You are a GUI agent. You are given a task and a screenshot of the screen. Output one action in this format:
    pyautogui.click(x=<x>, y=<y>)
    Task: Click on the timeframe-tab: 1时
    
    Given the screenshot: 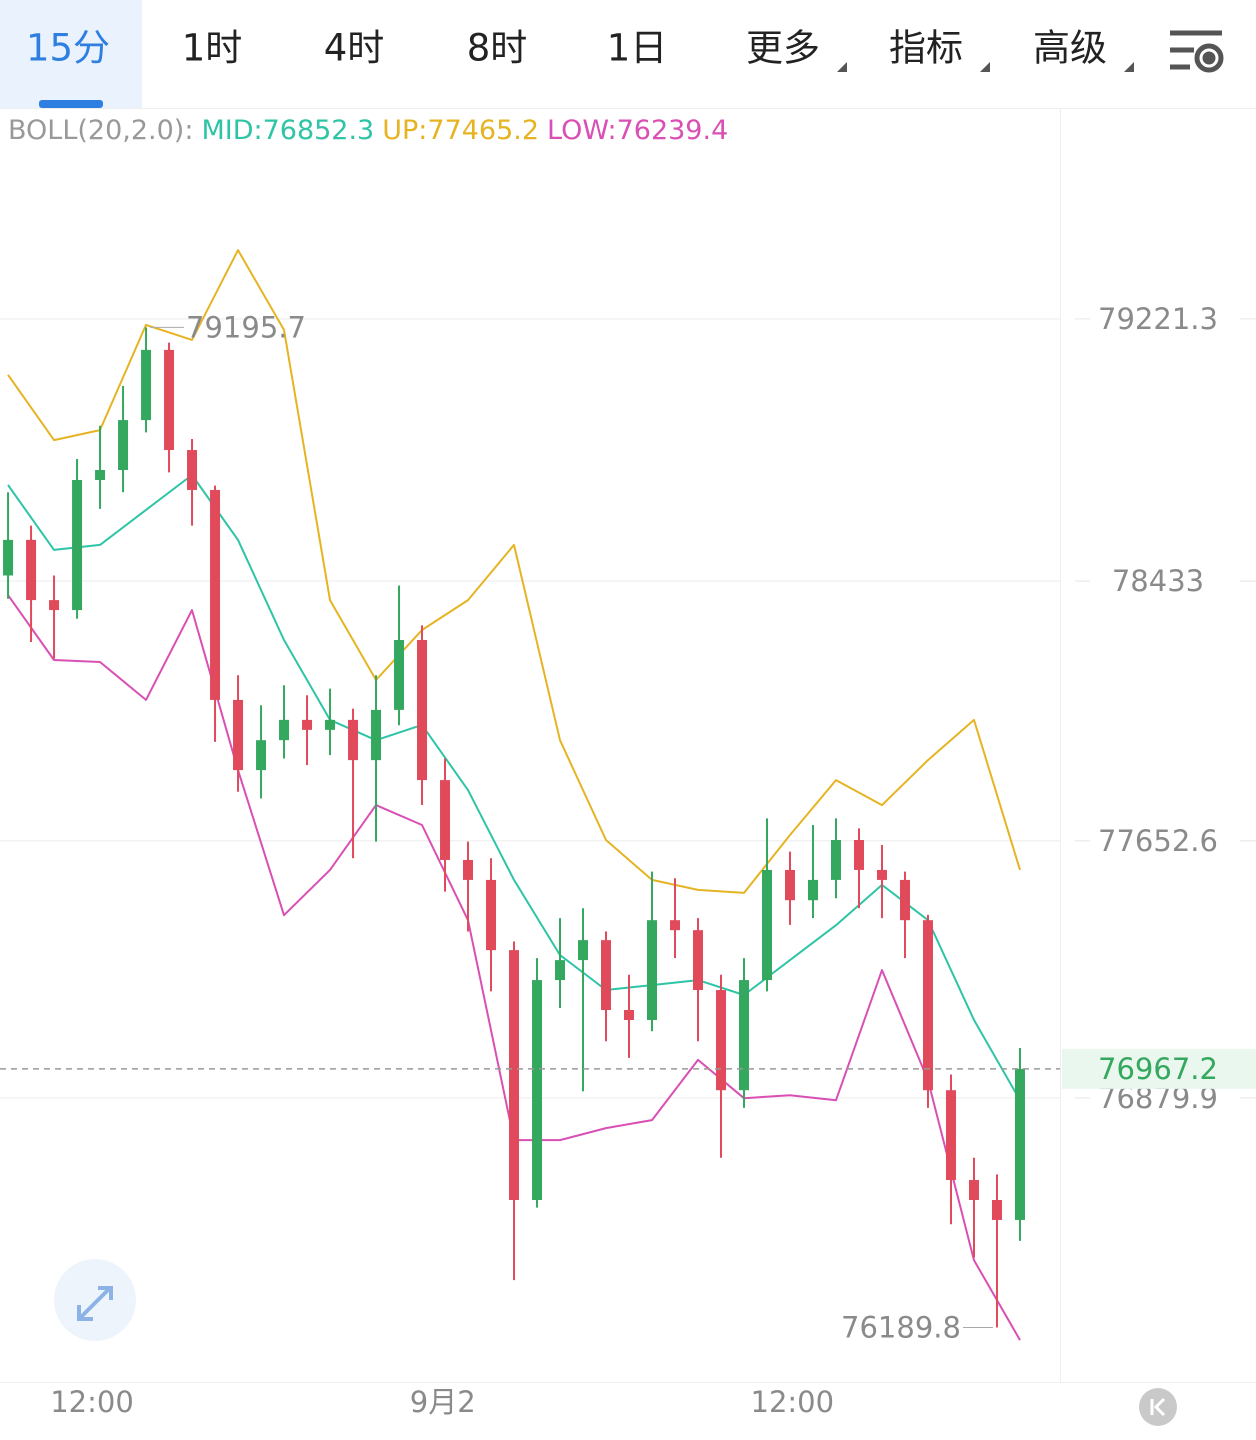 What is the action you would take?
    pyautogui.click(x=212, y=48)
    